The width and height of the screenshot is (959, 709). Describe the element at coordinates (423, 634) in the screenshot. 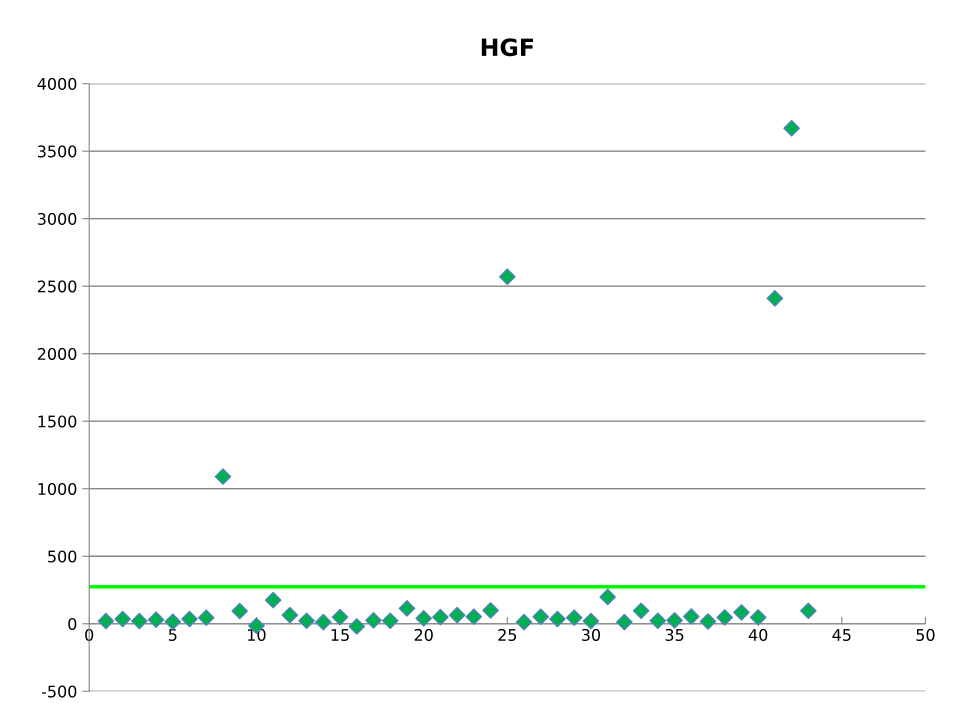

I see `x-tick-label: 20` at that location.